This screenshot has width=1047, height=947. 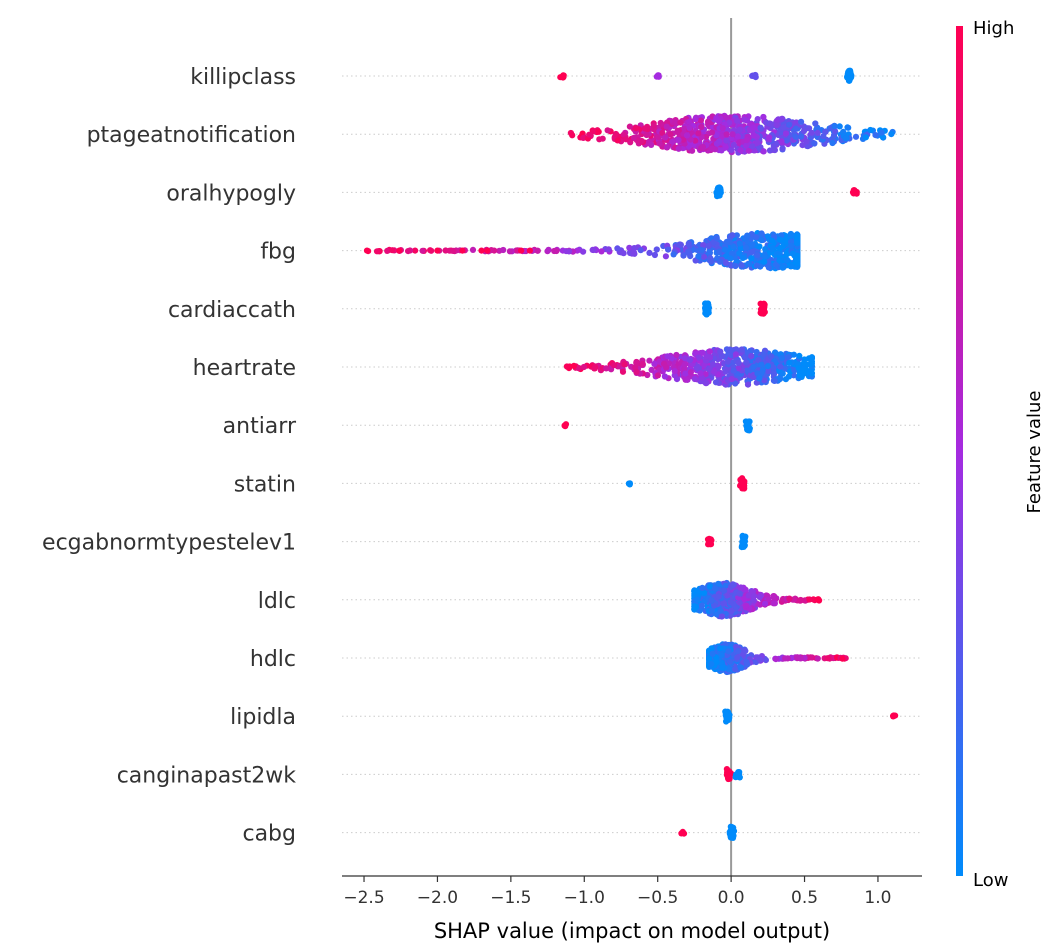 What do you see at coordinates (278, 252) in the screenshot?
I see `feature-label: fbg` at bounding box center [278, 252].